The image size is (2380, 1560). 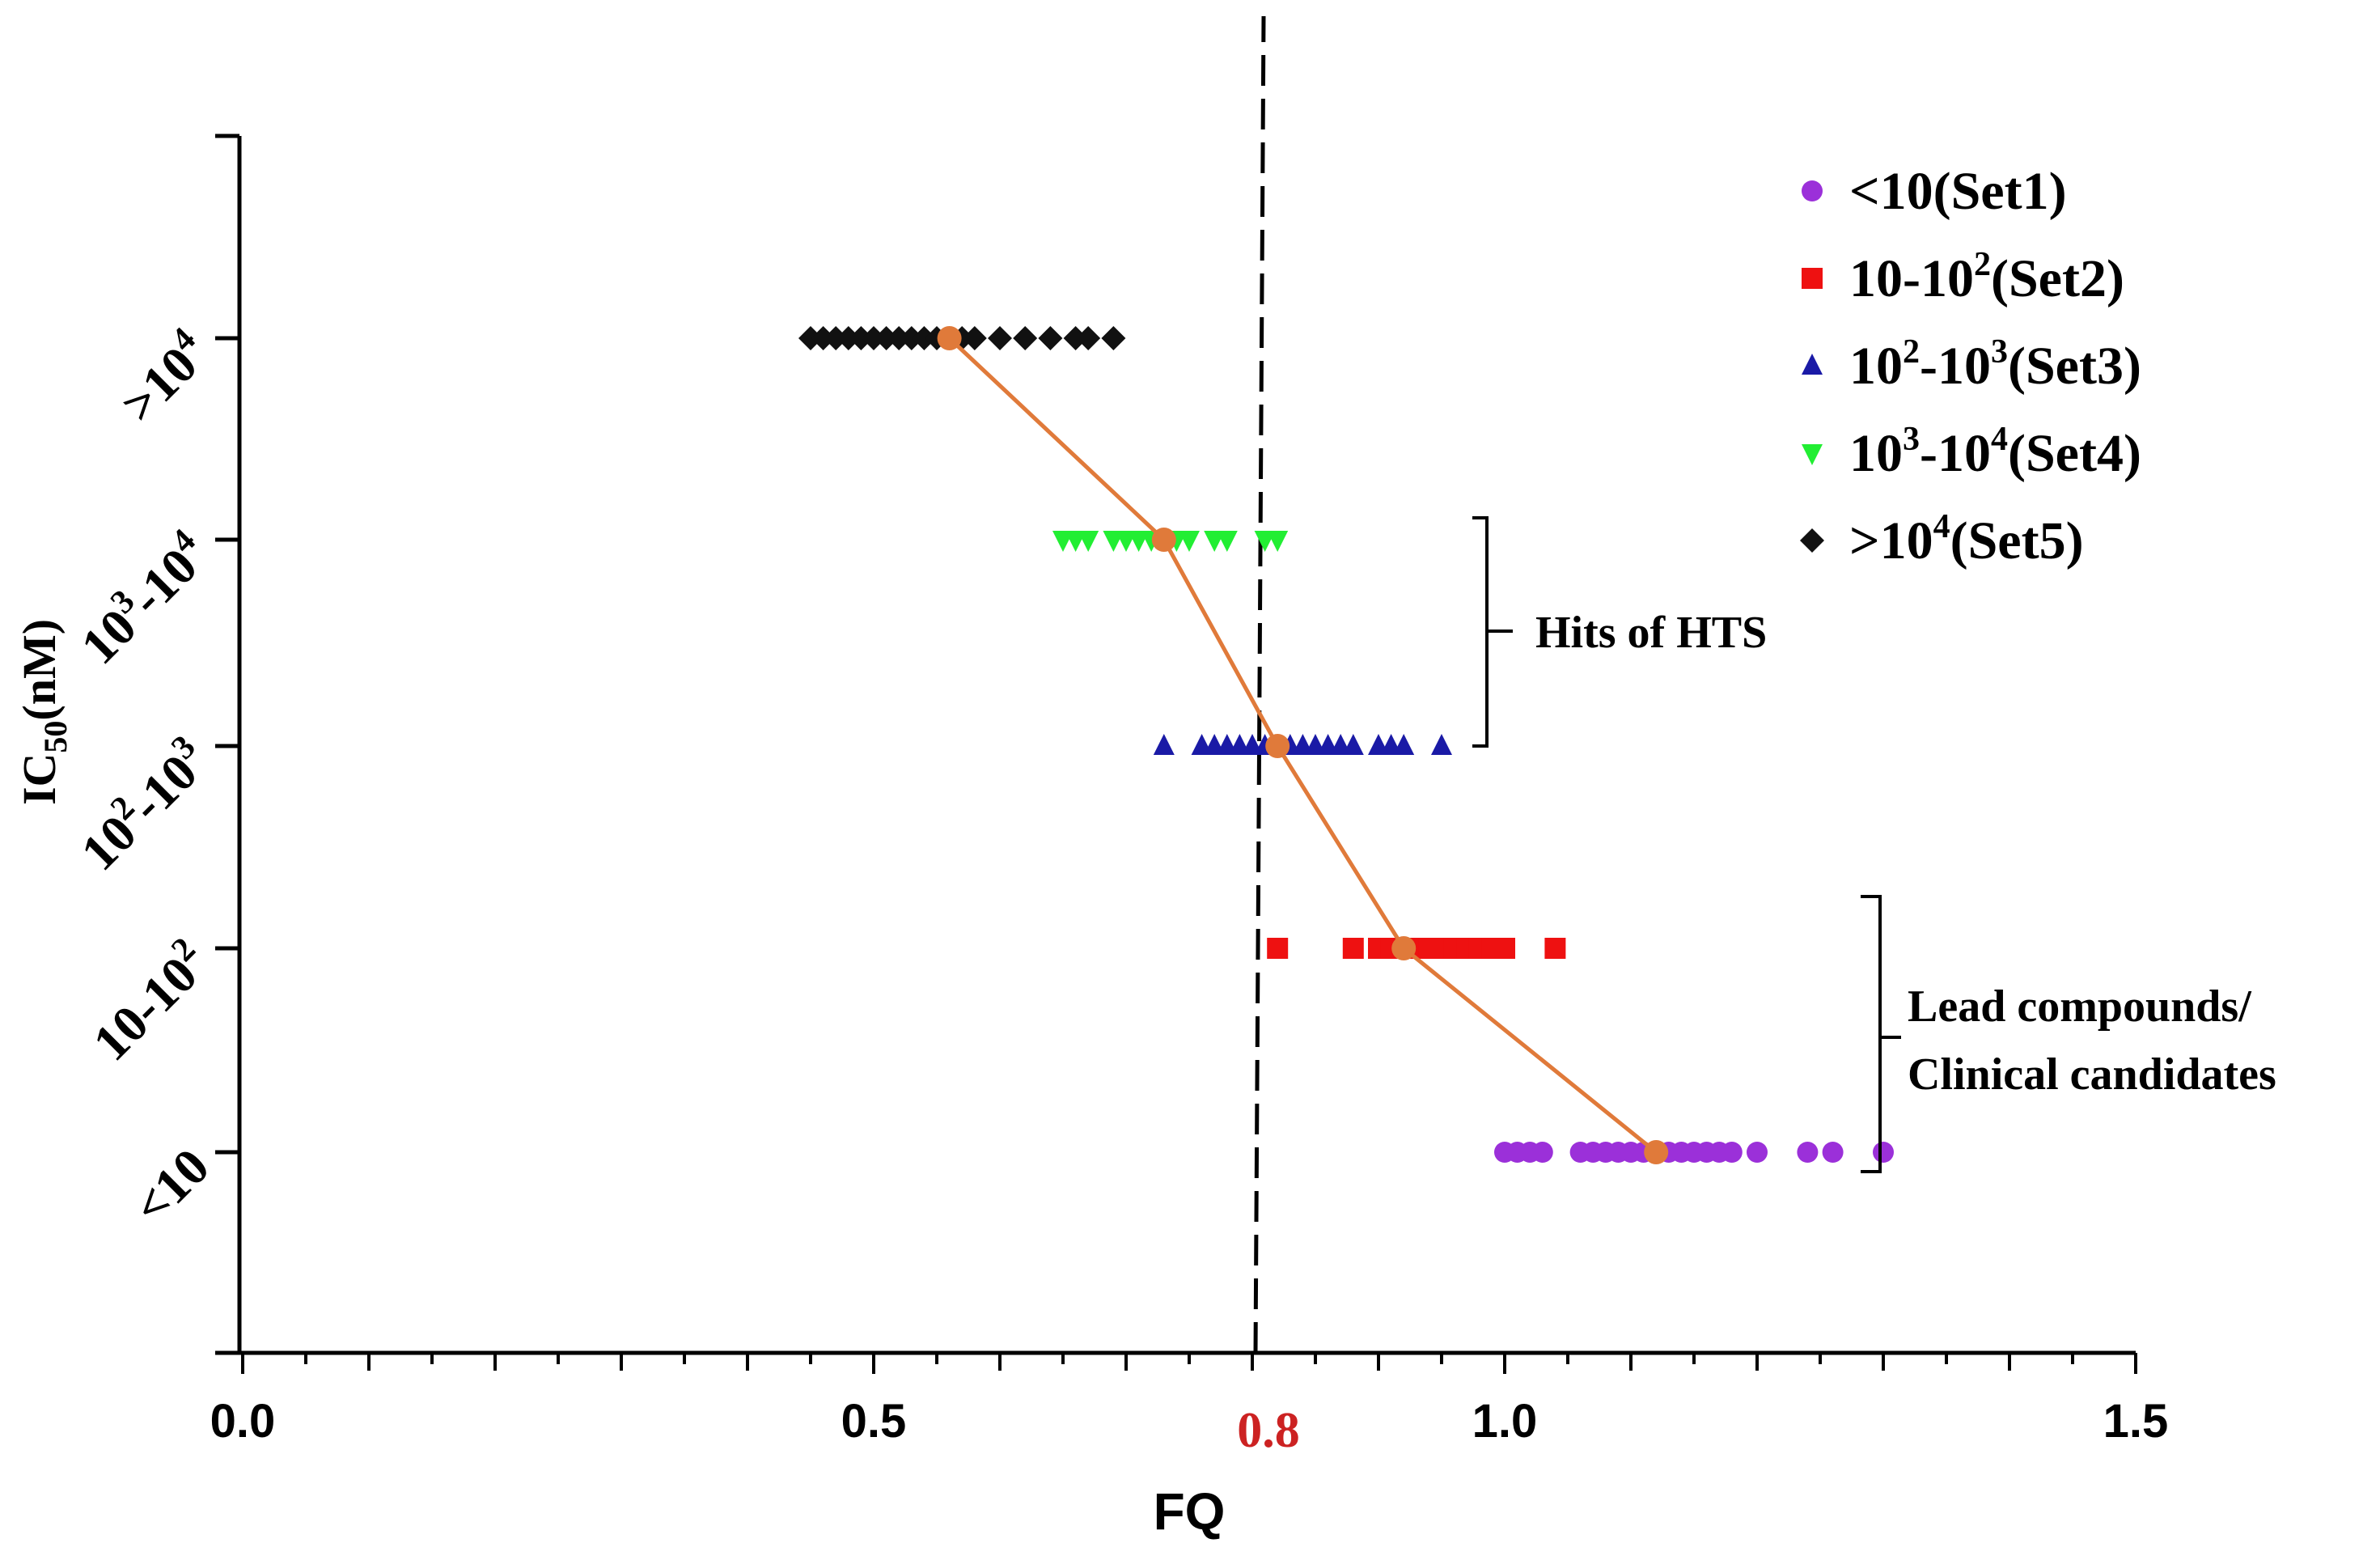 I want to click on x-tick-label: 1.5, so click(x=2136, y=1421).